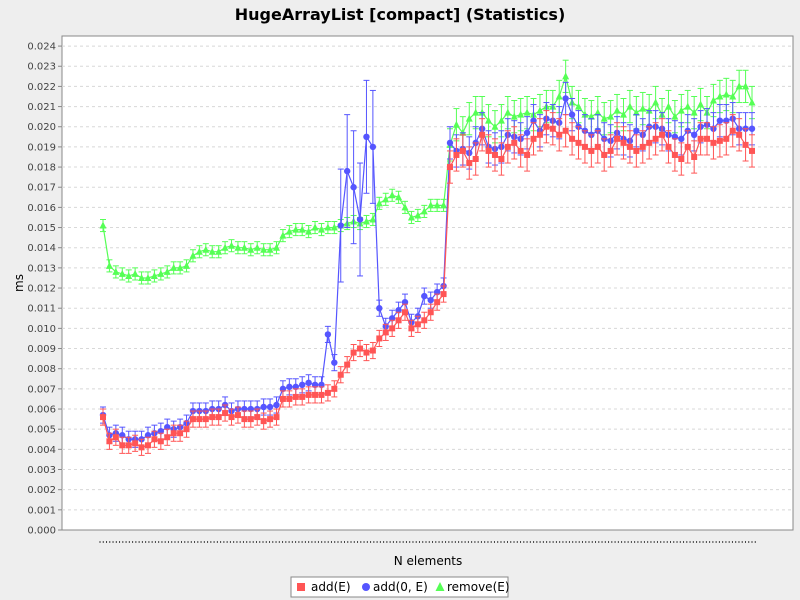  Describe the element at coordinates (41, 127) in the screenshot. I see `y-tick-label: 0.020` at that location.